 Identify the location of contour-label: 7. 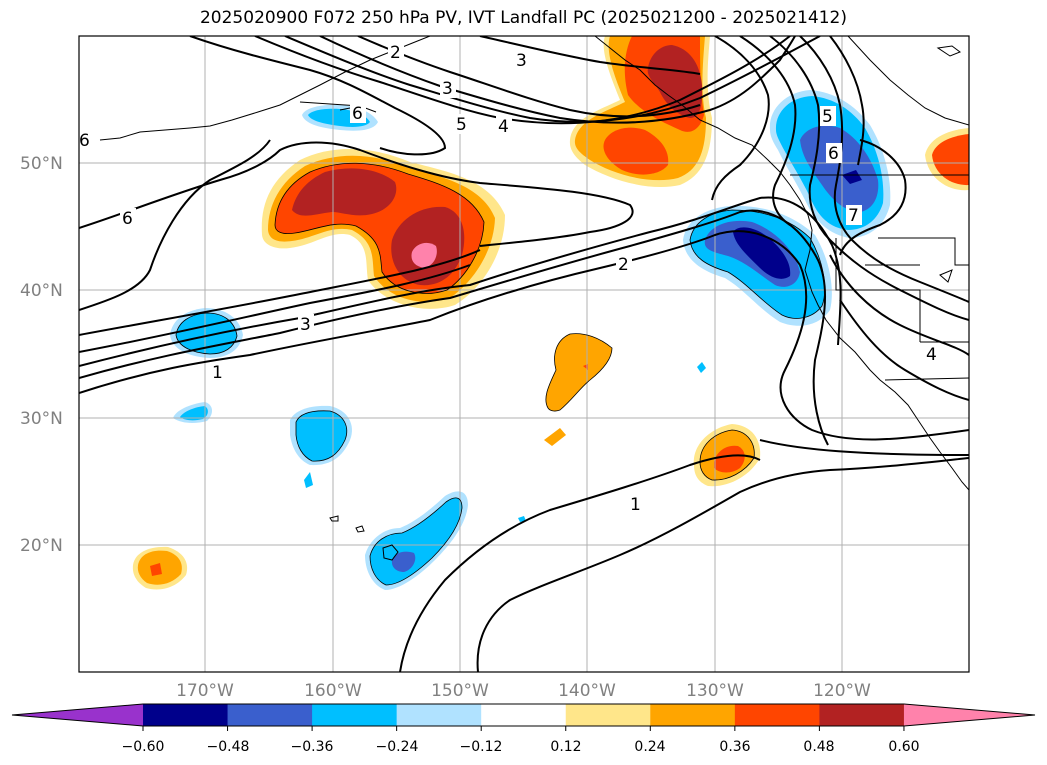
(853, 216).